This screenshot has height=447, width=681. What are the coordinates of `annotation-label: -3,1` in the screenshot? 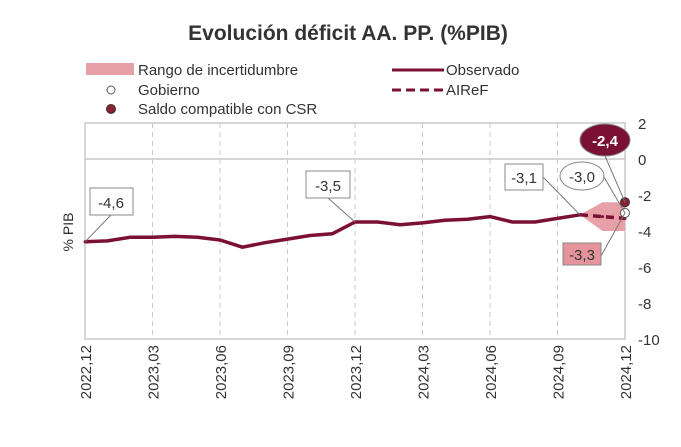 It's located at (524, 178).